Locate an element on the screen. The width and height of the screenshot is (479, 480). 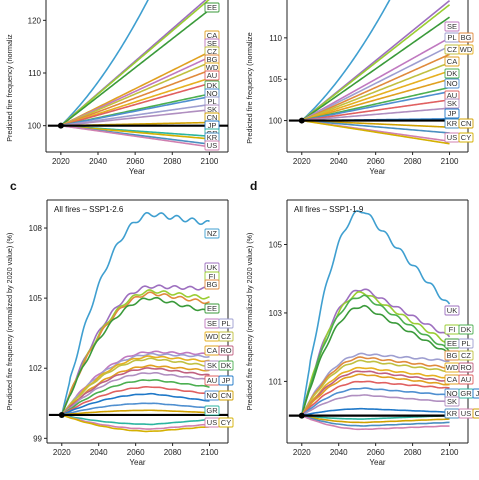
country-tag-cy: CY is located at coordinates (226, 422).